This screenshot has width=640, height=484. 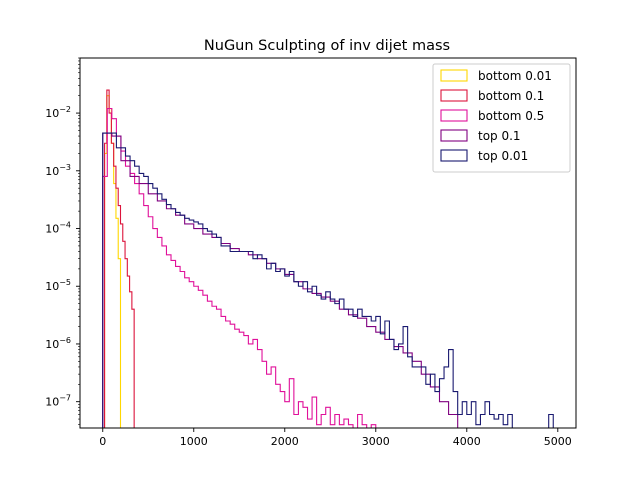 I want to click on legend-label: top 0.01, so click(x=503, y=156).